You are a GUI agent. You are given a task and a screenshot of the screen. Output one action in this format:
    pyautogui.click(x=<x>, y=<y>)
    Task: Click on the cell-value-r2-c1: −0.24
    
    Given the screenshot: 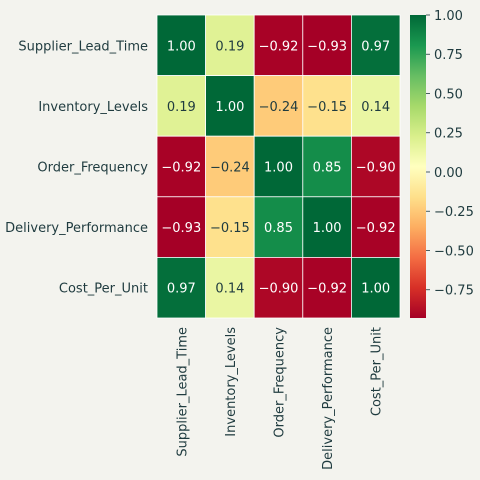 What is the action you would take?
    pyautogui.click(x=230, y=168)
    